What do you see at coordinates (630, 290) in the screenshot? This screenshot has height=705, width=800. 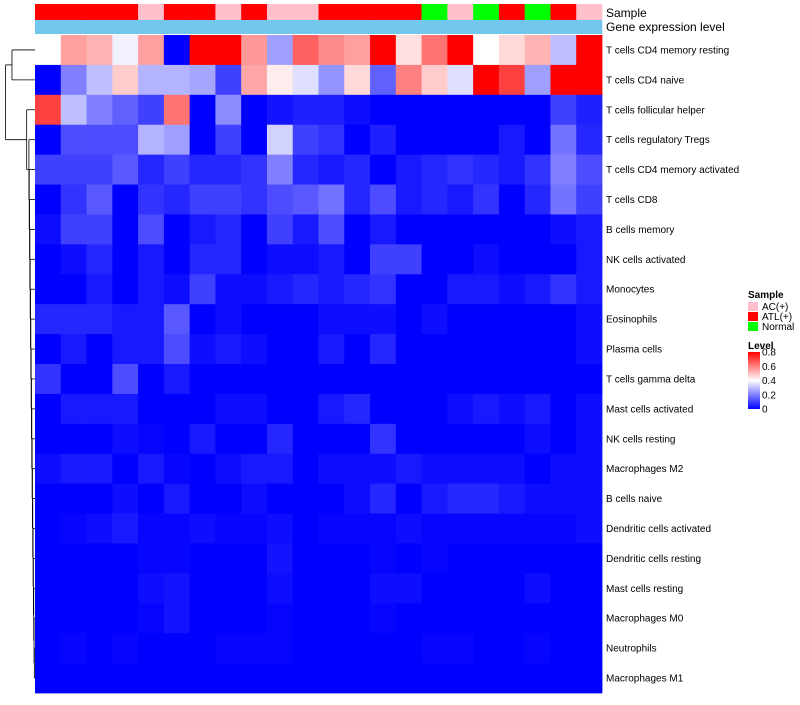 I see `row-label: Monocytes` at bounding box center [630, 290].